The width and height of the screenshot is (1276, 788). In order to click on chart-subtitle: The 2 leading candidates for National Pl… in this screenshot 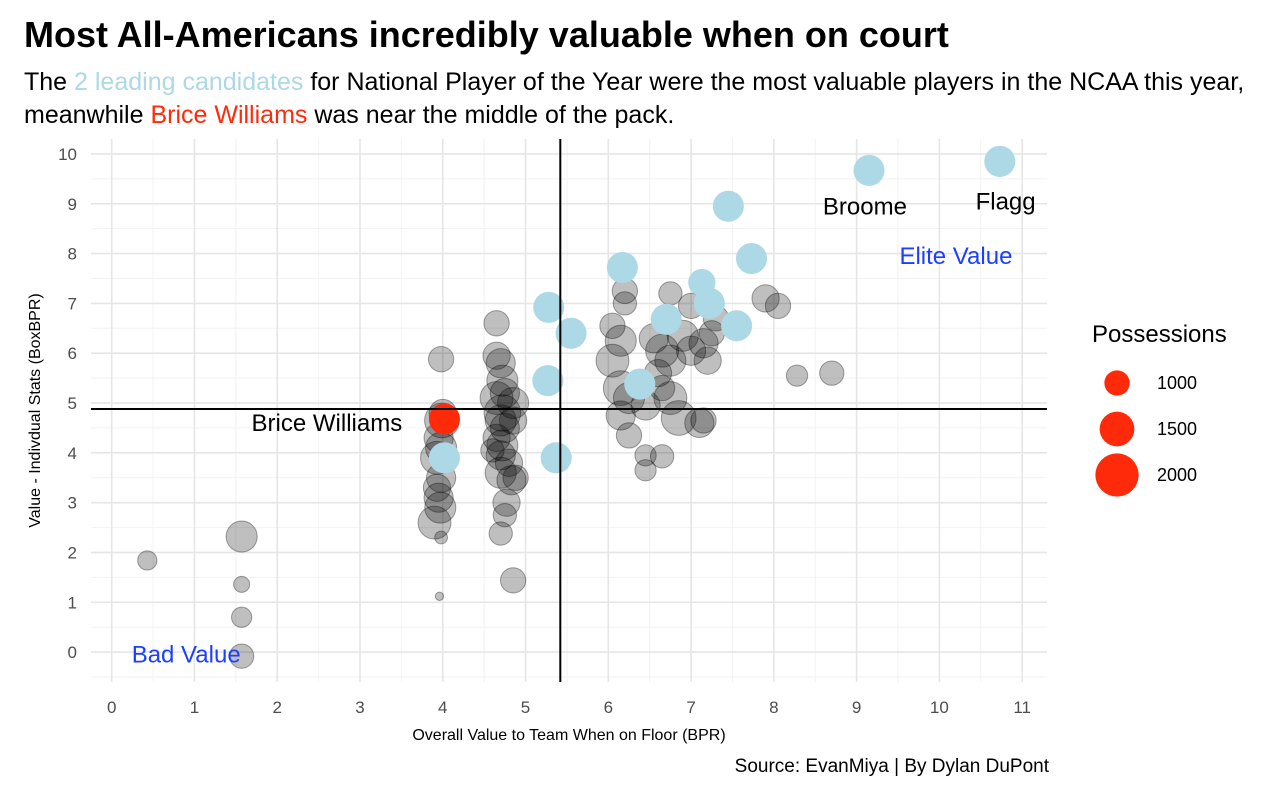, I will do `click(644, 99)`.